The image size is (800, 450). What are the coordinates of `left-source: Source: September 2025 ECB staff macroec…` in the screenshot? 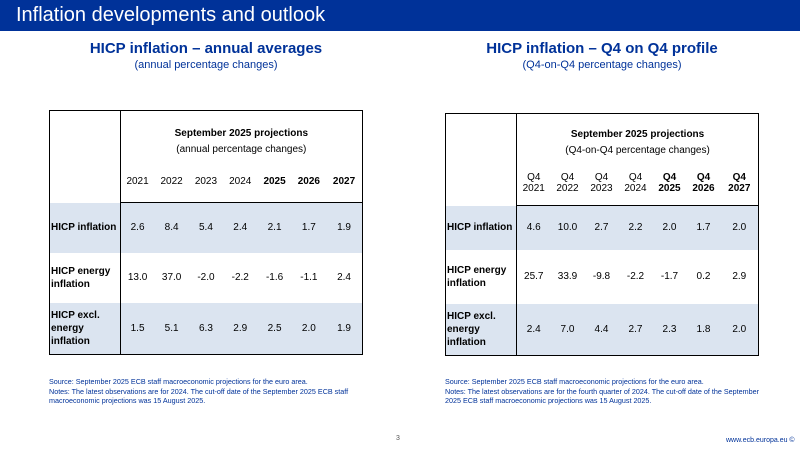 It's located at (178, 381).